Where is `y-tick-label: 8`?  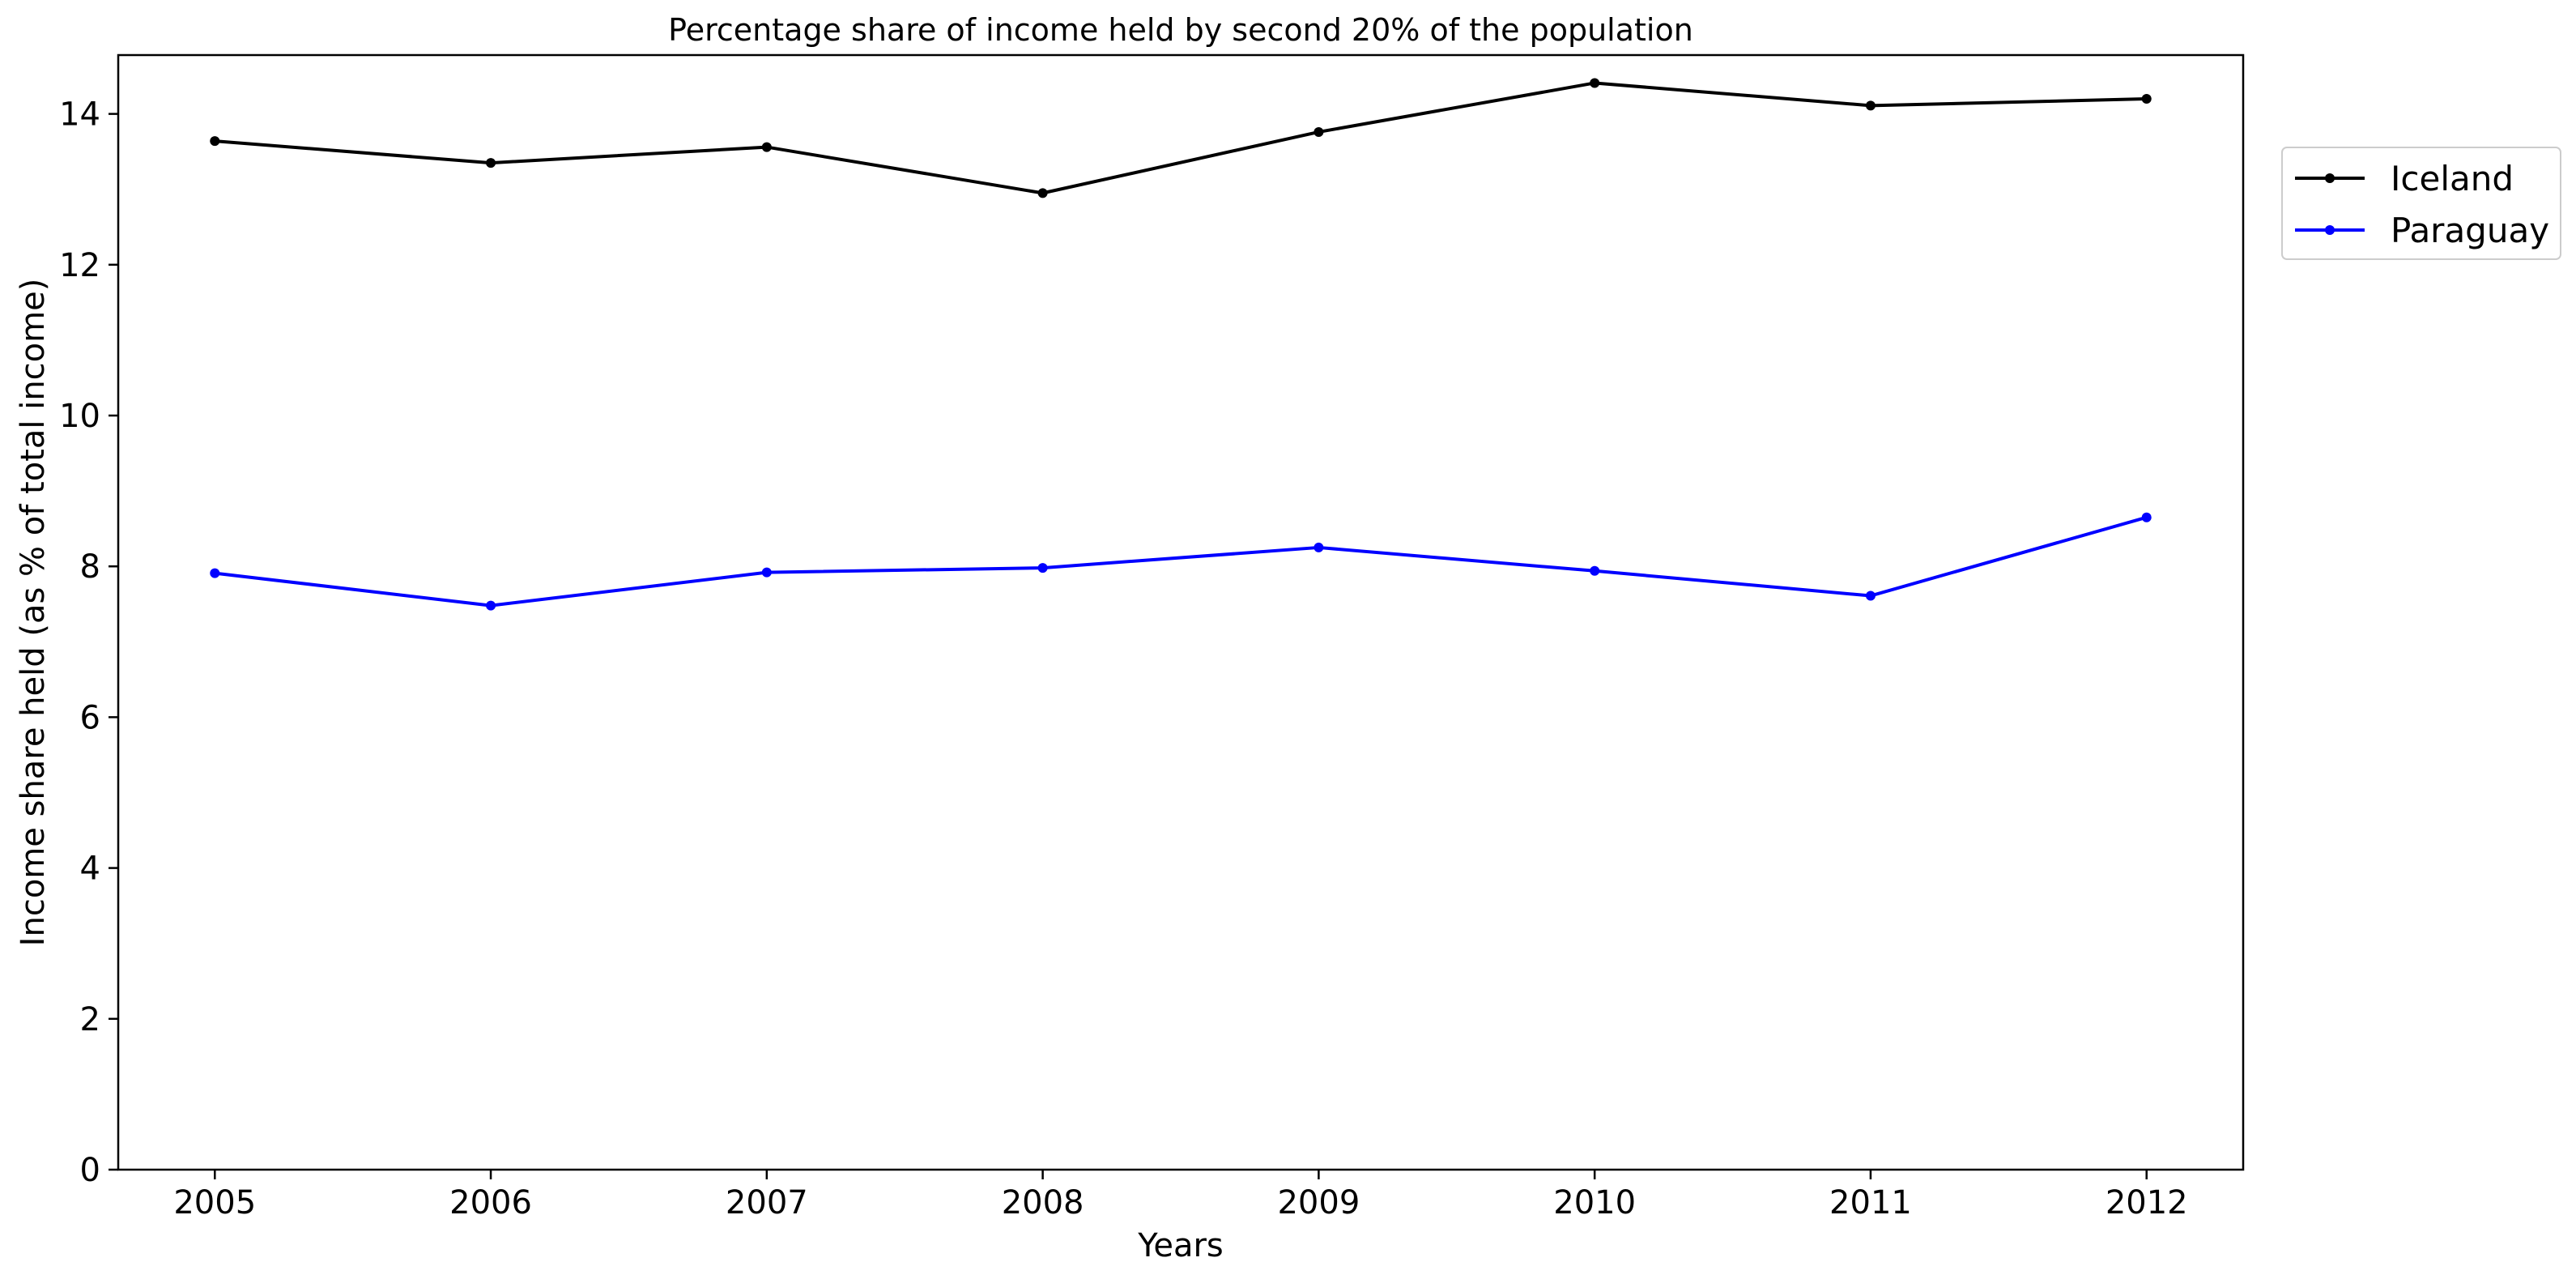 y-tick-label: 8 is located at coordinates (90, 567).